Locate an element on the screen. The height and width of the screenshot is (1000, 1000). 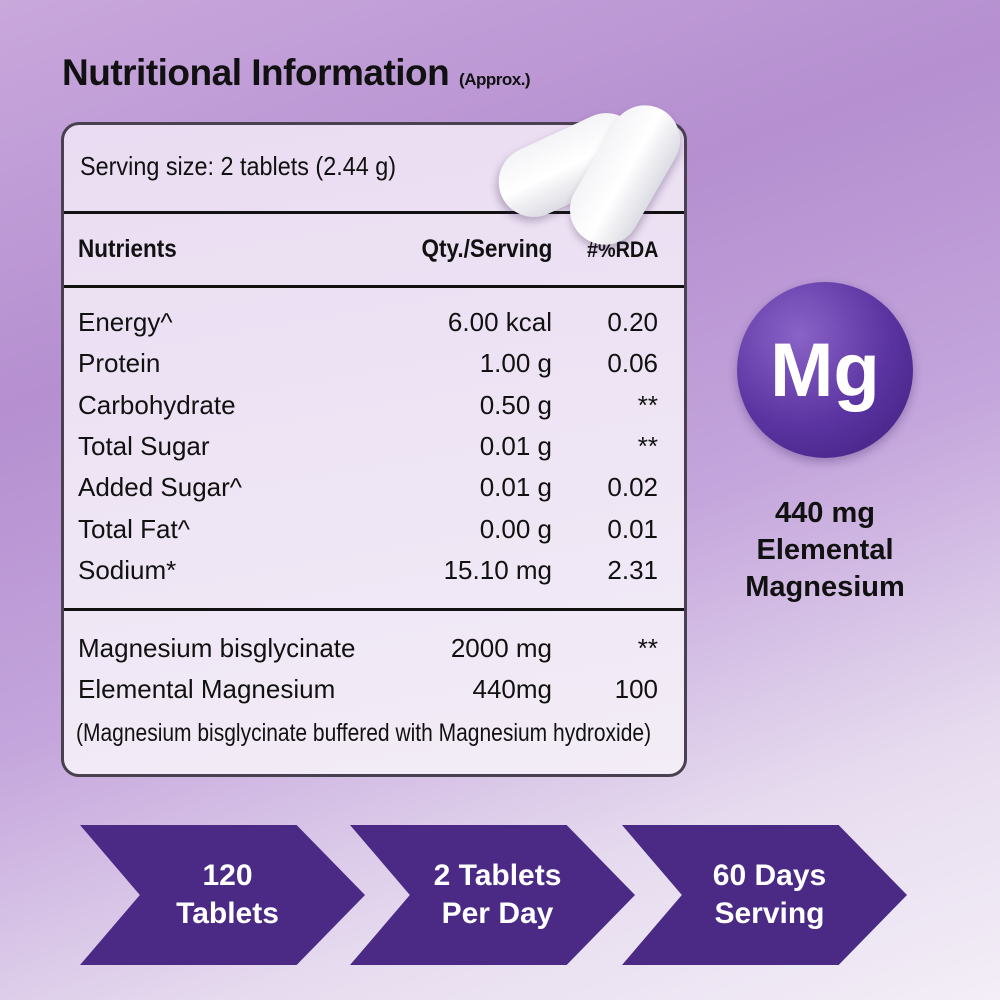
header-nutrients: Nutrients is located at coordinates (127, 249).